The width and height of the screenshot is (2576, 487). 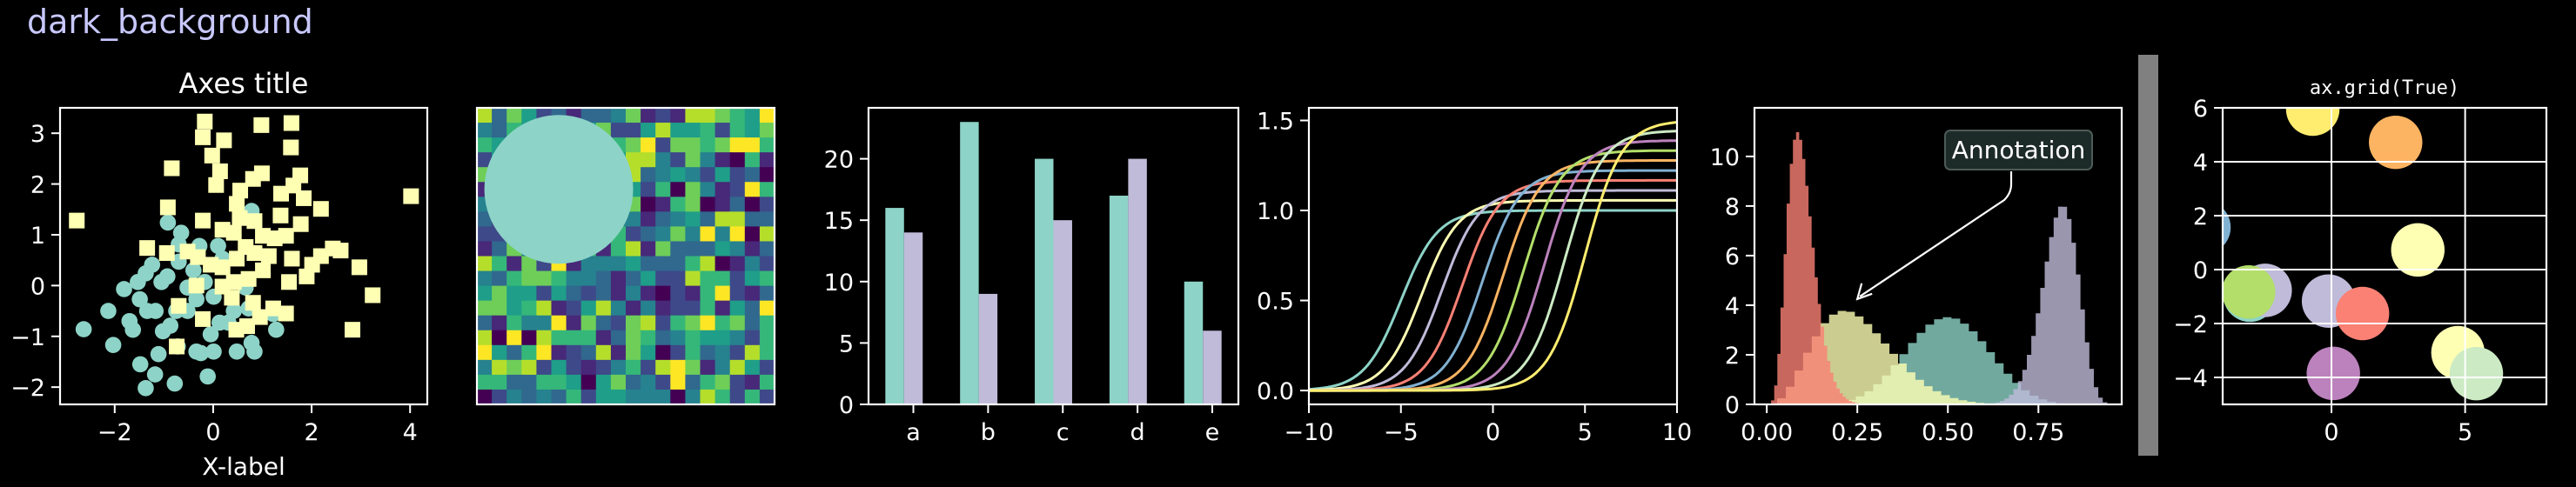 What do you see at coordinates (1732, 405) in the screenshot?
I see `y-tick-label: 0` at bounding box center [1732, 405].